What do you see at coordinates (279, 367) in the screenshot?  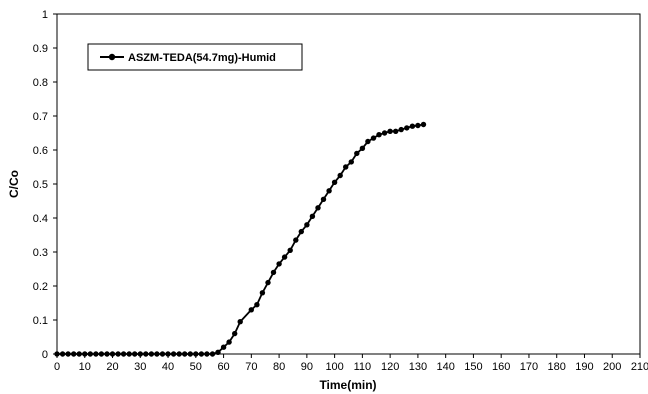 I see `x-tick-label: 80` at bounding box center [279, 367].